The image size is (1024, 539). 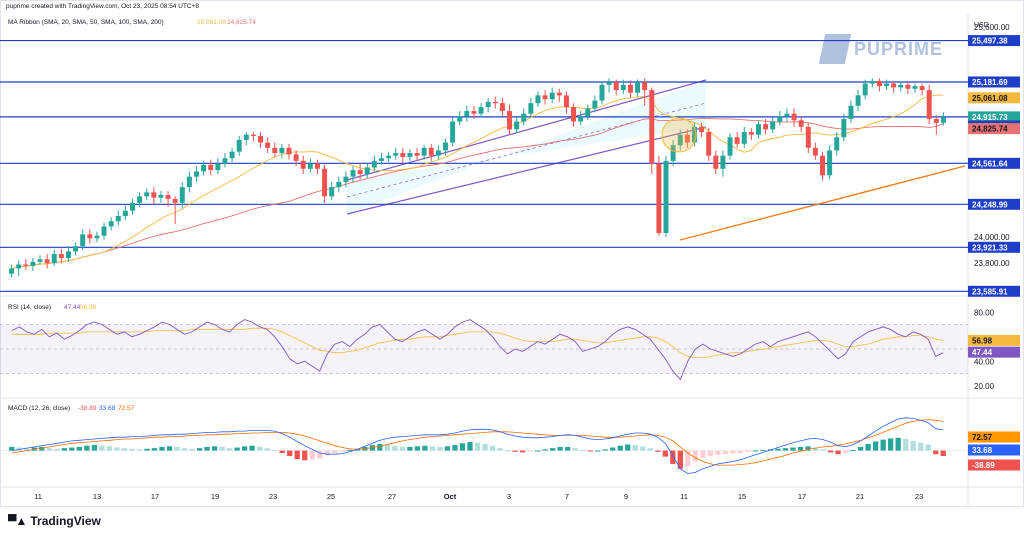 What do you see at coordinates (215, 496) in the screenshot?
I see `x-tick-label: 19` at bounding box center [215, 496].